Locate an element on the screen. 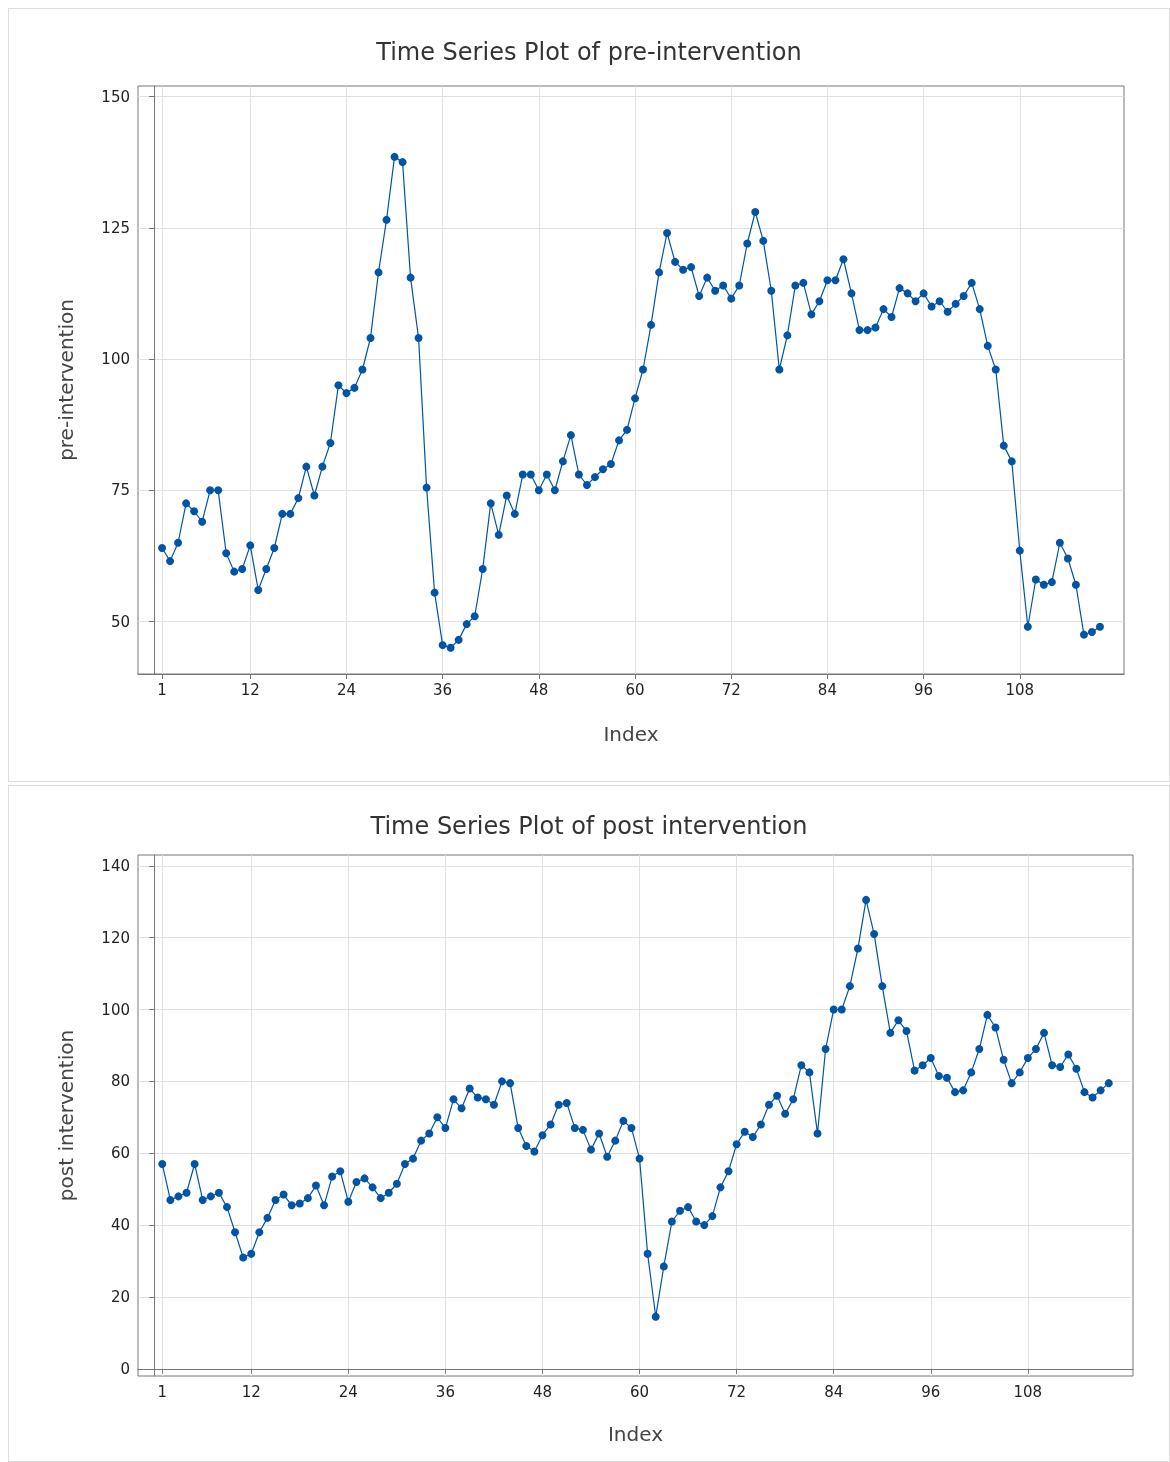 Image resolution: width=1170 pixels, height=1462 pixels. y-axis-title: pre-intervention is located at coordinates (66, 380).